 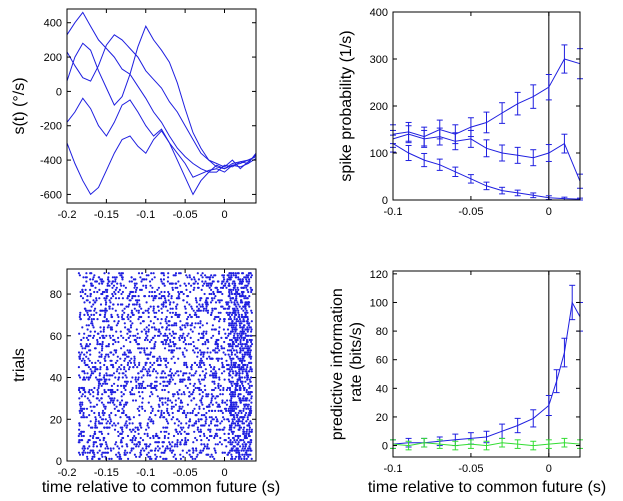 I want to click on y-tick-label: 300, so click(x=379, y=60).